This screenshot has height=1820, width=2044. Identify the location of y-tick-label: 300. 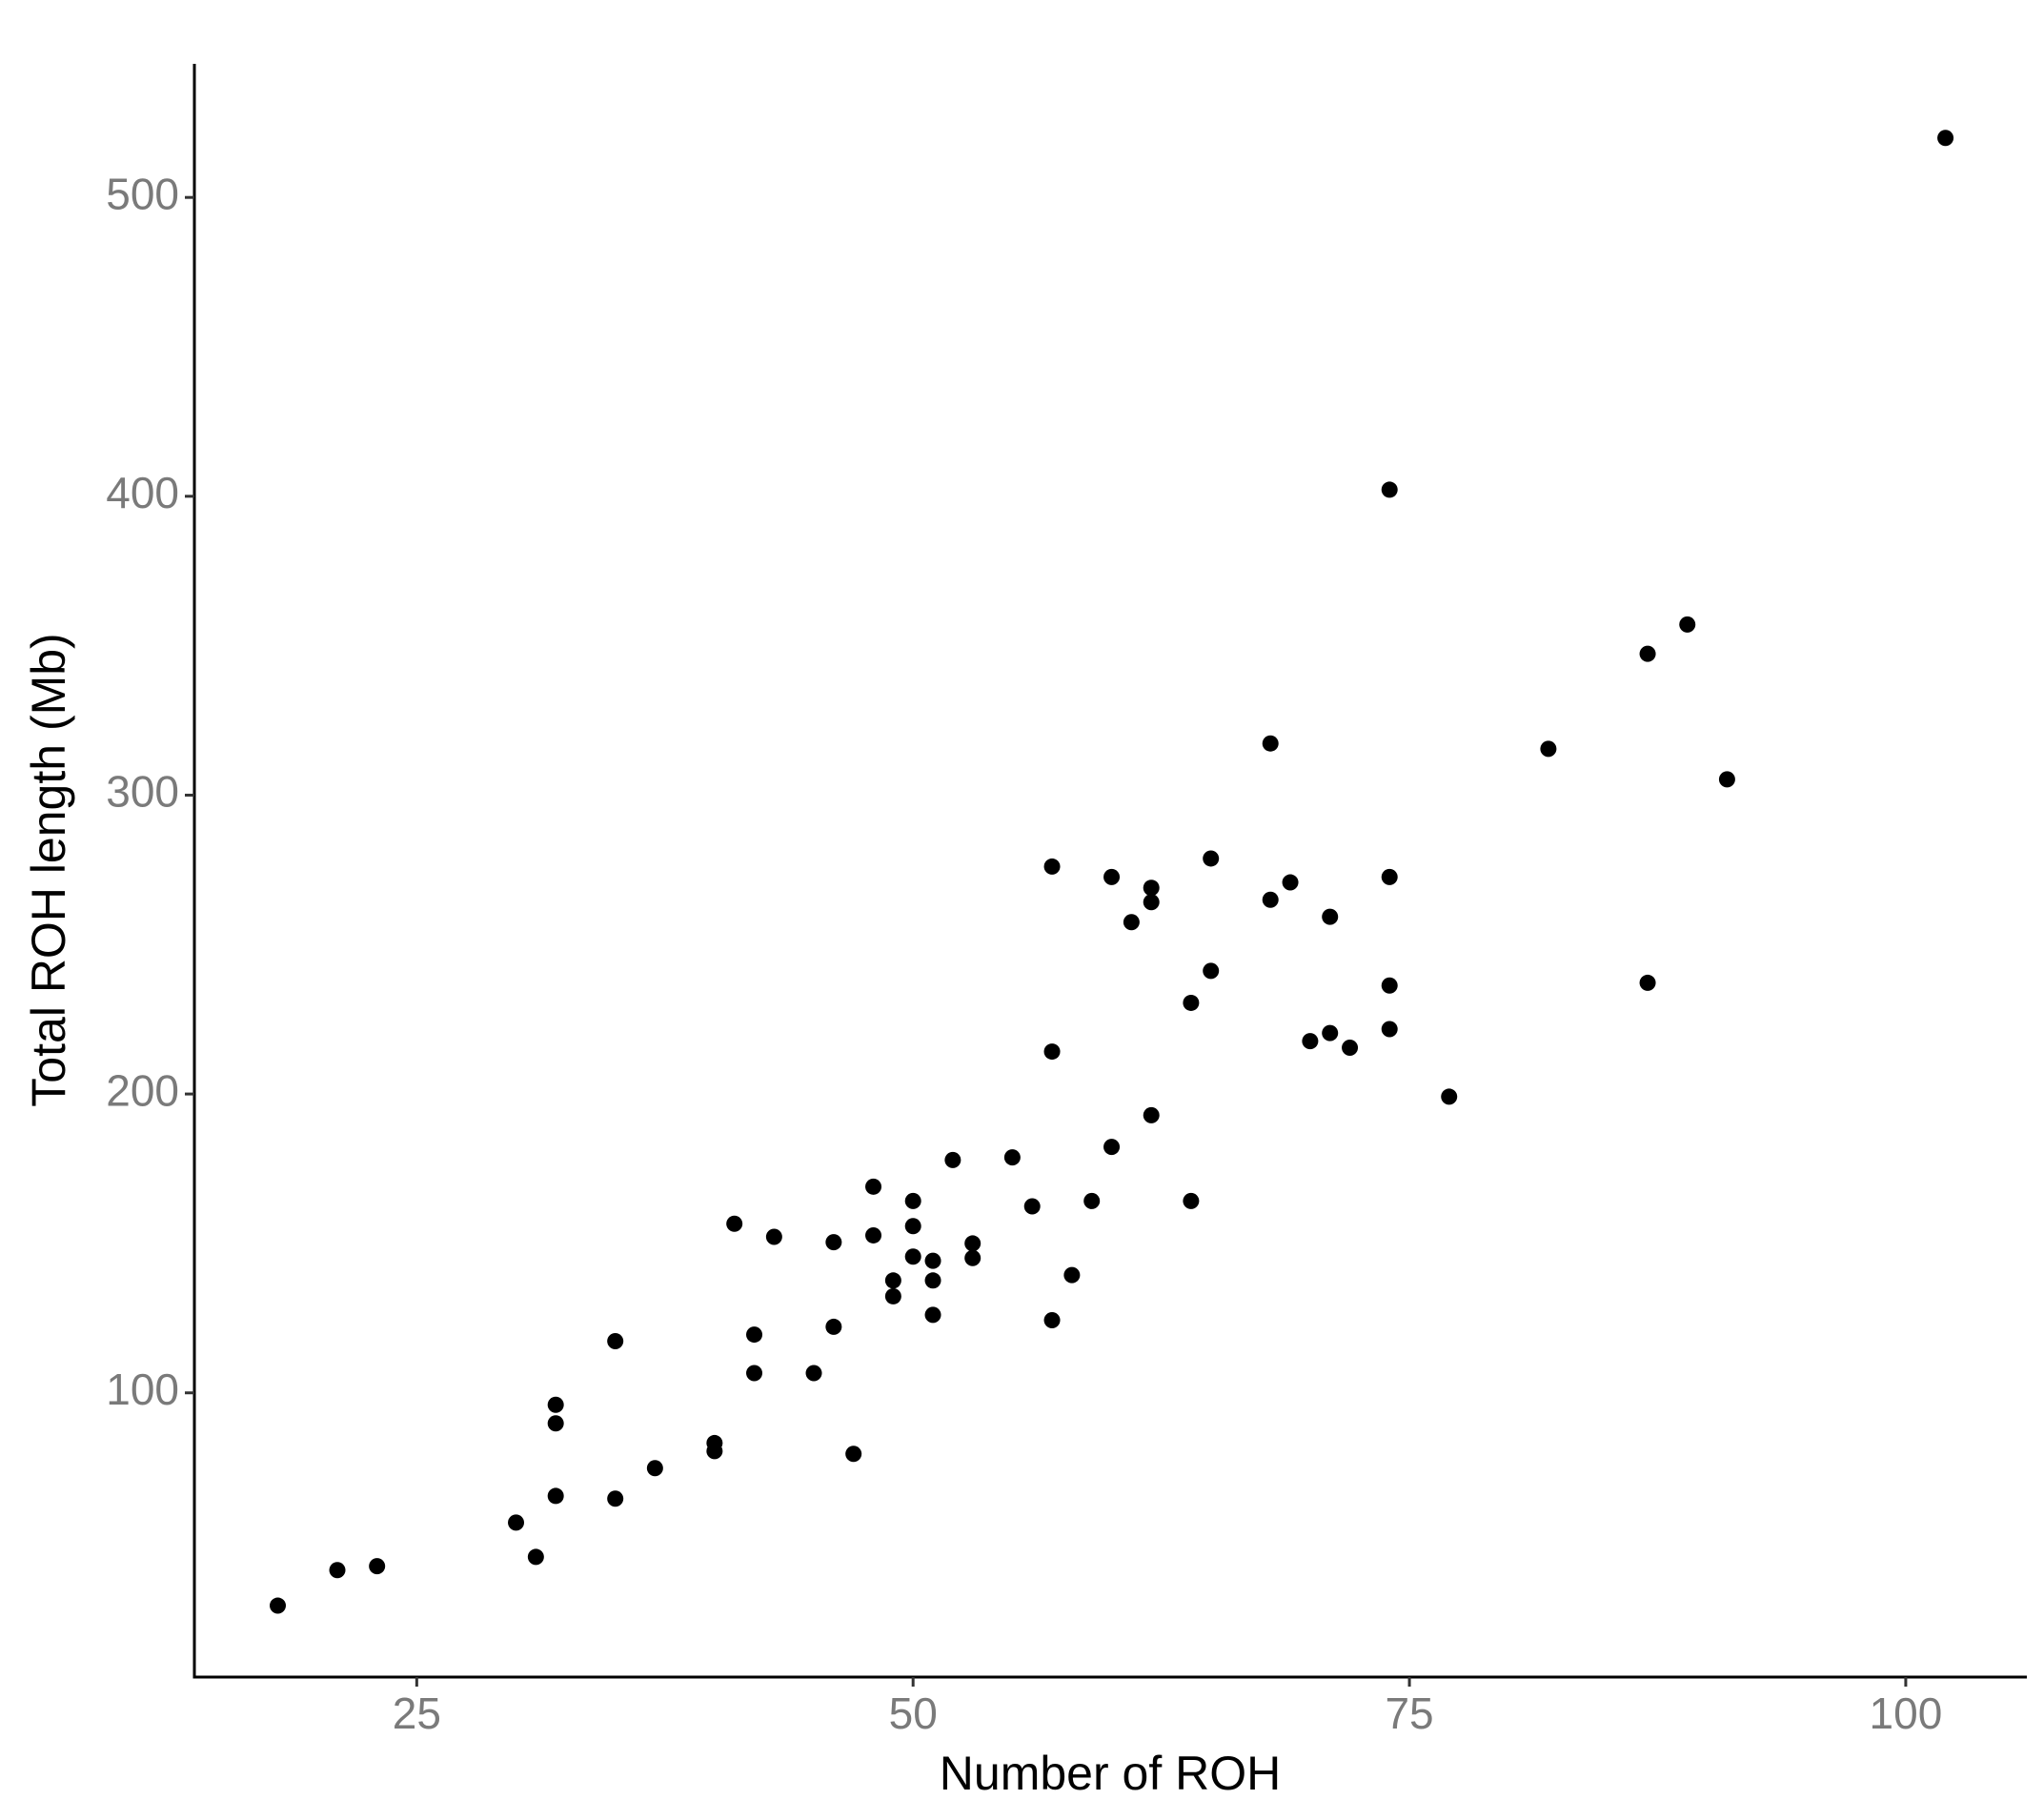
(142, 792).